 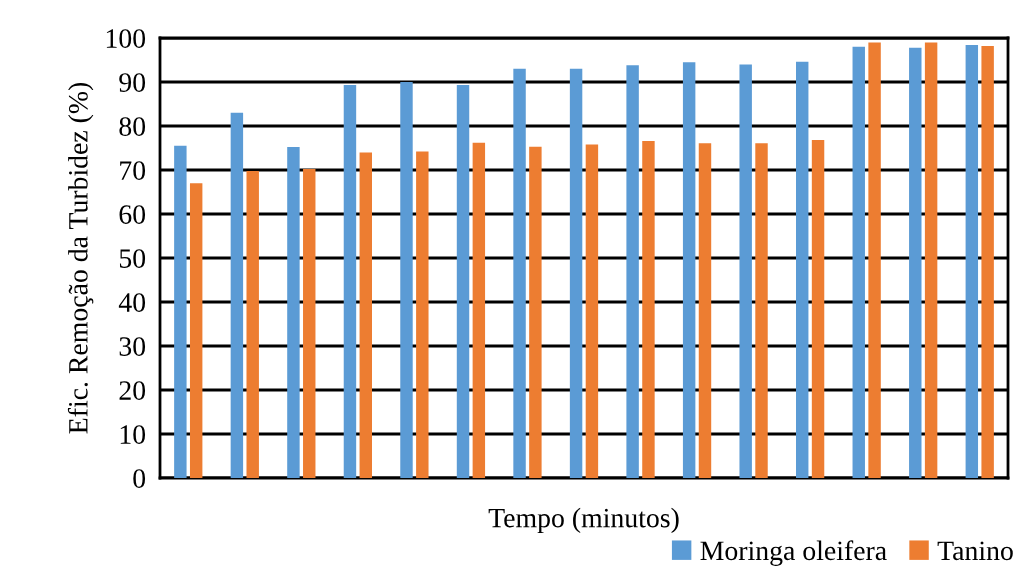 I want to click on y-tick-label: 60, so click(x=132, y=214).